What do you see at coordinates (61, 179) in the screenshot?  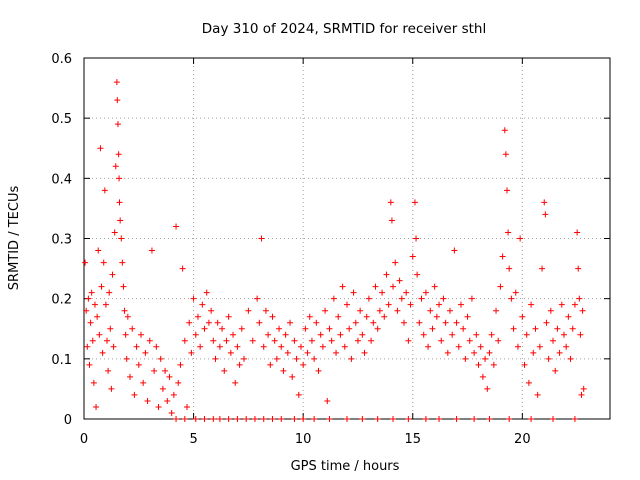 I see `y-tick-label: 0.4` at bounding box center [61, 179].